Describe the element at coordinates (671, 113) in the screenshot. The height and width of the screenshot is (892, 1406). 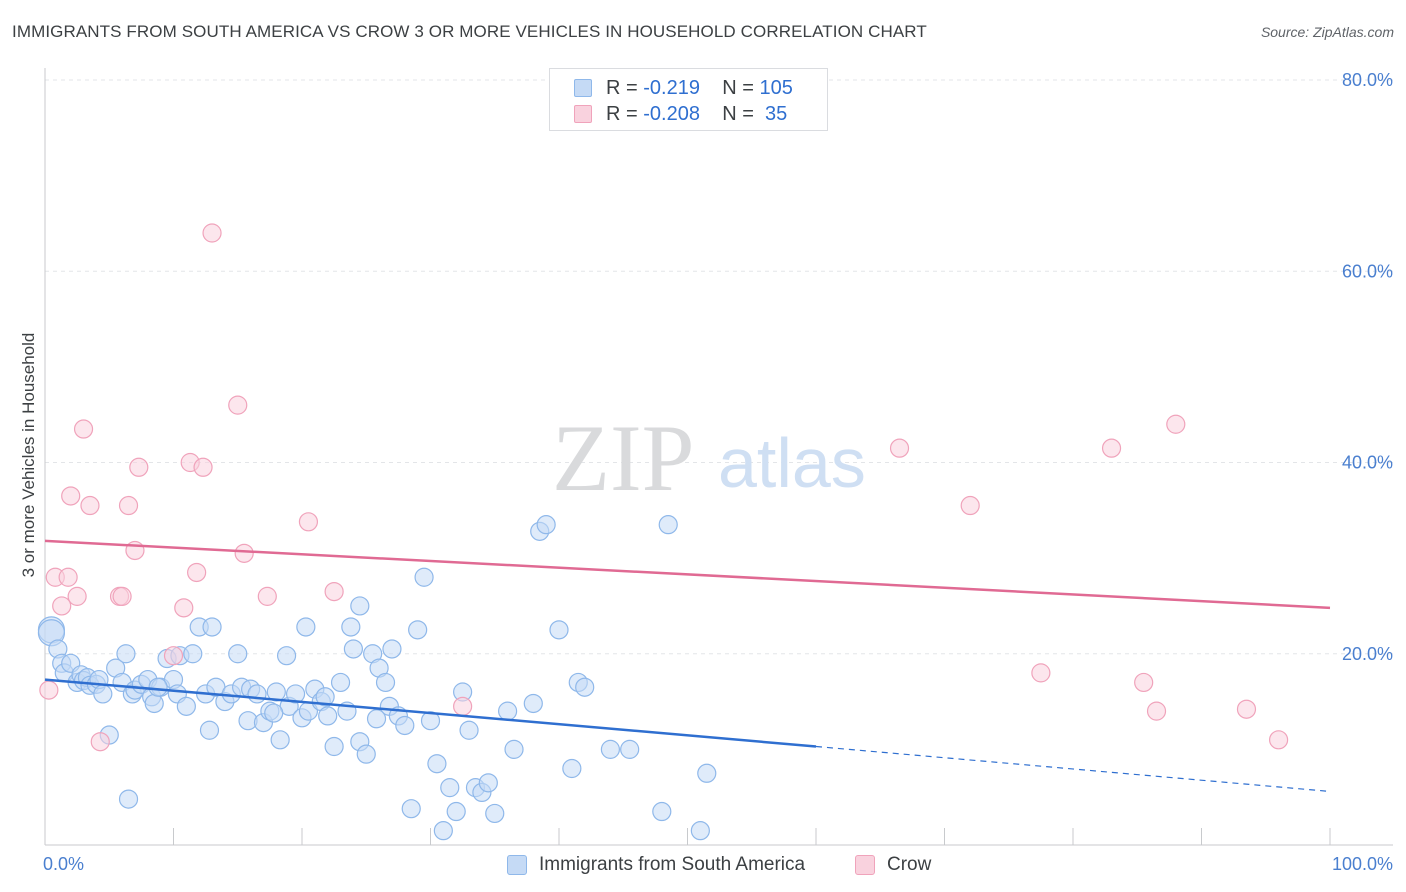
I see `legend-r-value: -0.208` at that location.